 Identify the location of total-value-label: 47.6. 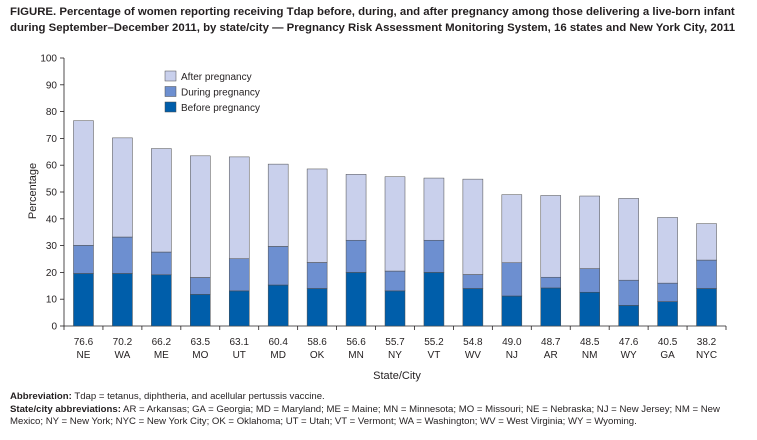
(629, 342).